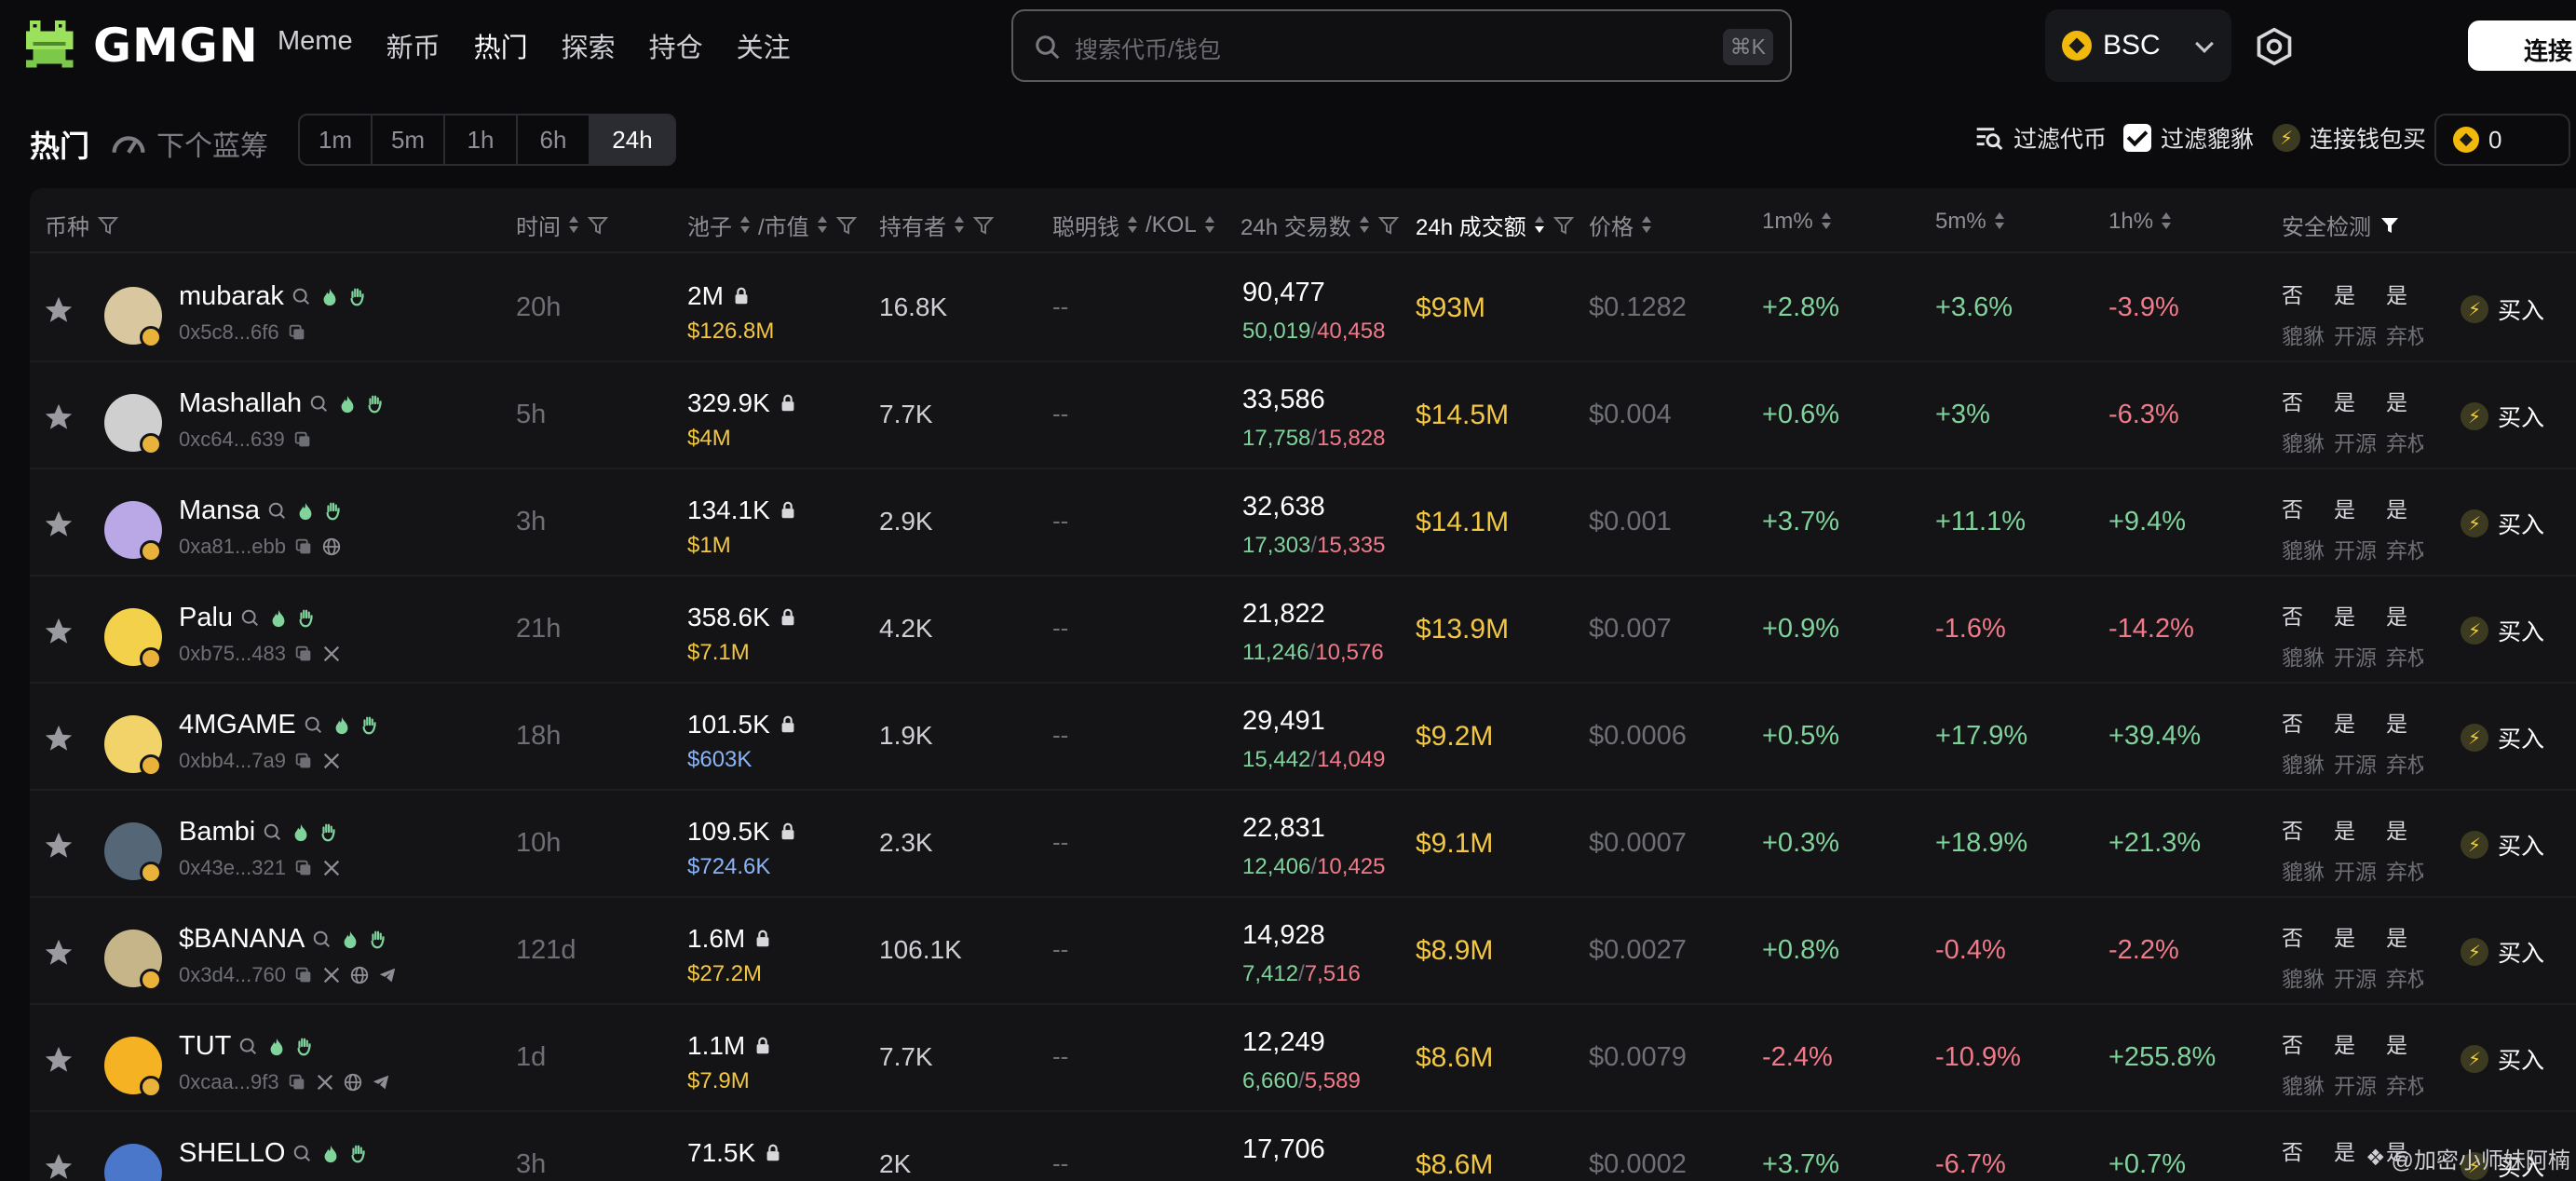 The height and width of the screenshot is (1181, 2576). I want to click on timeframe-1m: 1m, so click(336, 139).